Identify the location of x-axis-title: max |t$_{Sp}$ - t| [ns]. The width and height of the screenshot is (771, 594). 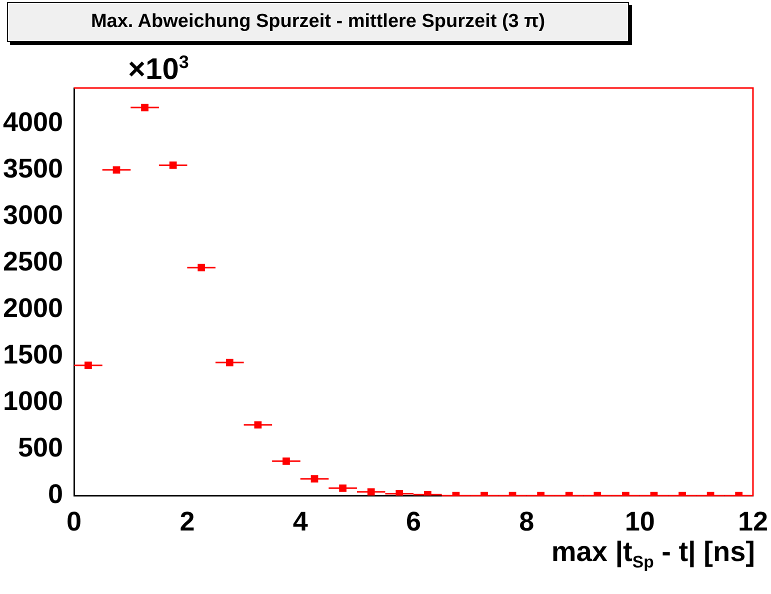
(653, 554).